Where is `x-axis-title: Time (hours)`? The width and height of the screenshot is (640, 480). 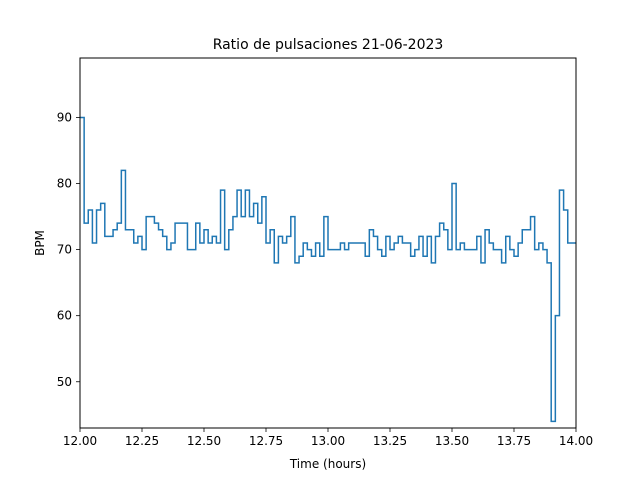
x-axis-title: Time (hours) is located at coordinates (327, 464).